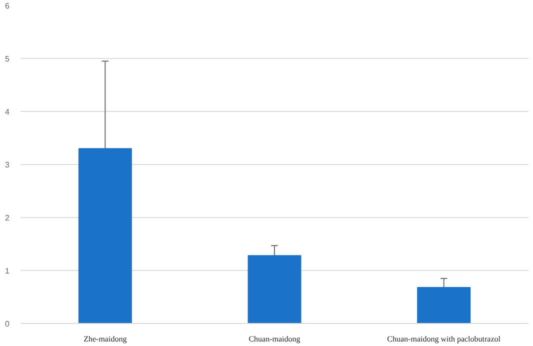 Image resolution: width=533 pixels, height=346 pixels. I want to click on x-tick-label: Zhe-maidong, so click(105, 339).